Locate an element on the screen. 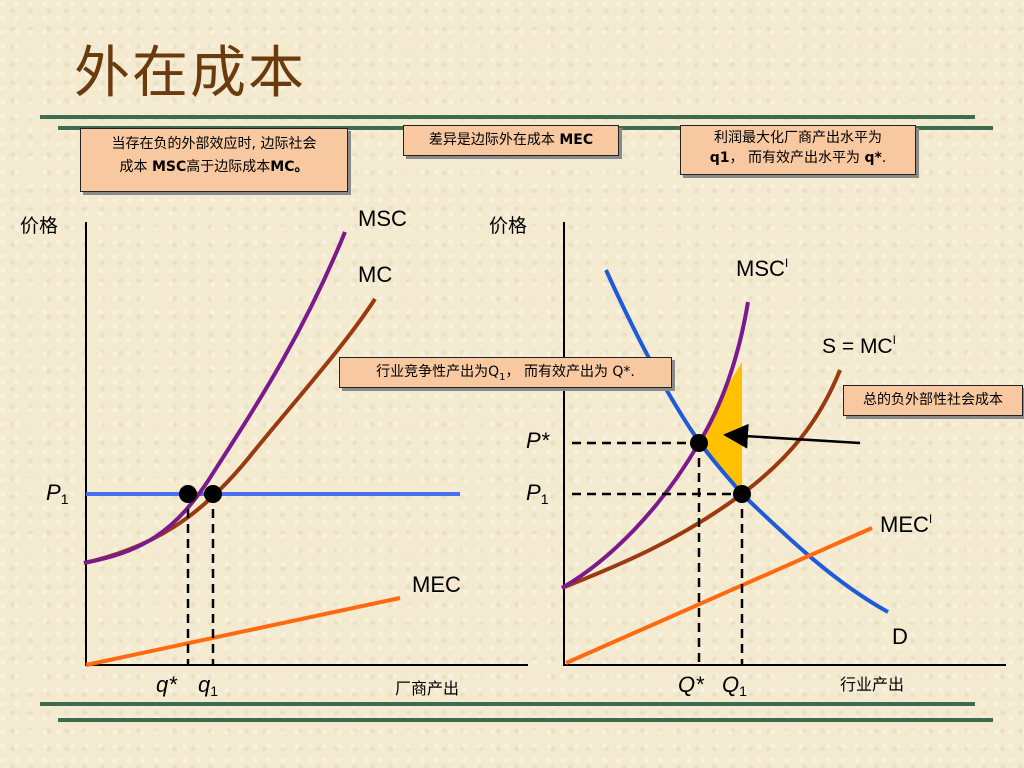 Image resolution: width=1024 pixels, height=768 pixels. right-efficient-point-dot is located at coordinates (699, 443).